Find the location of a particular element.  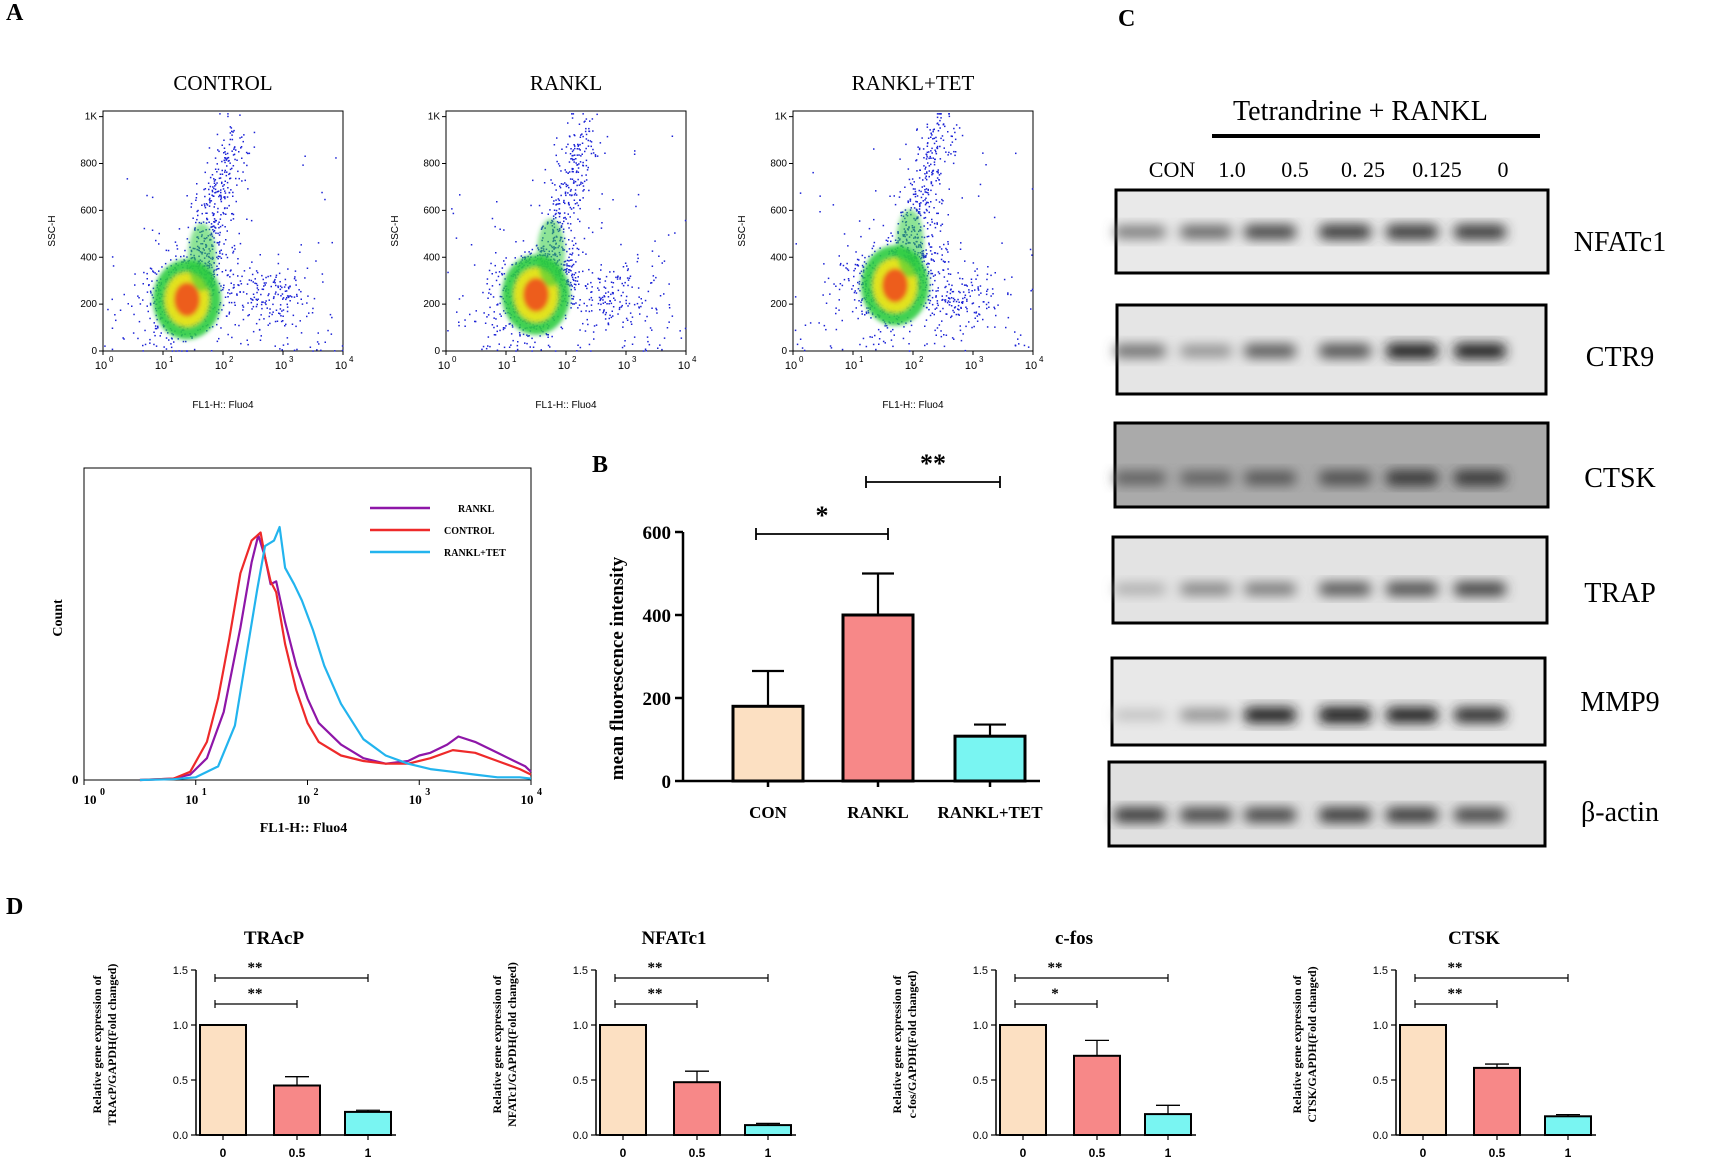

x-tick-exponent: 2 is located at coordinates (316, 792).